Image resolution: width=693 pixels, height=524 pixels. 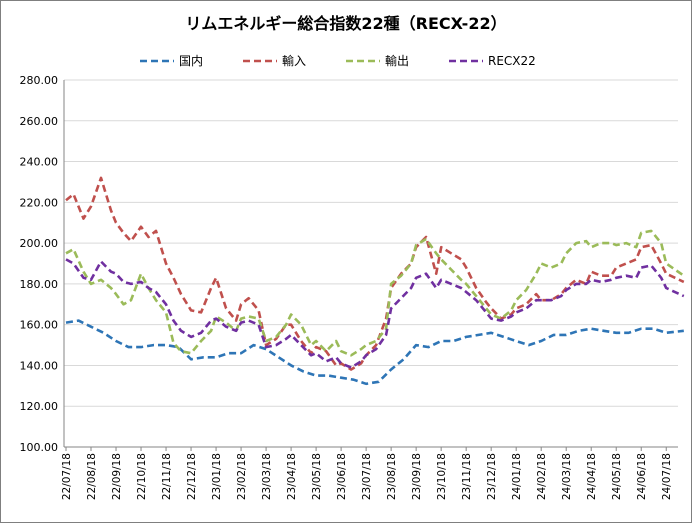 What do you see at coordinates (39, 243) in the screenshot?
I see `y-tick-label: 200.00` at bounding box center [39, 243].